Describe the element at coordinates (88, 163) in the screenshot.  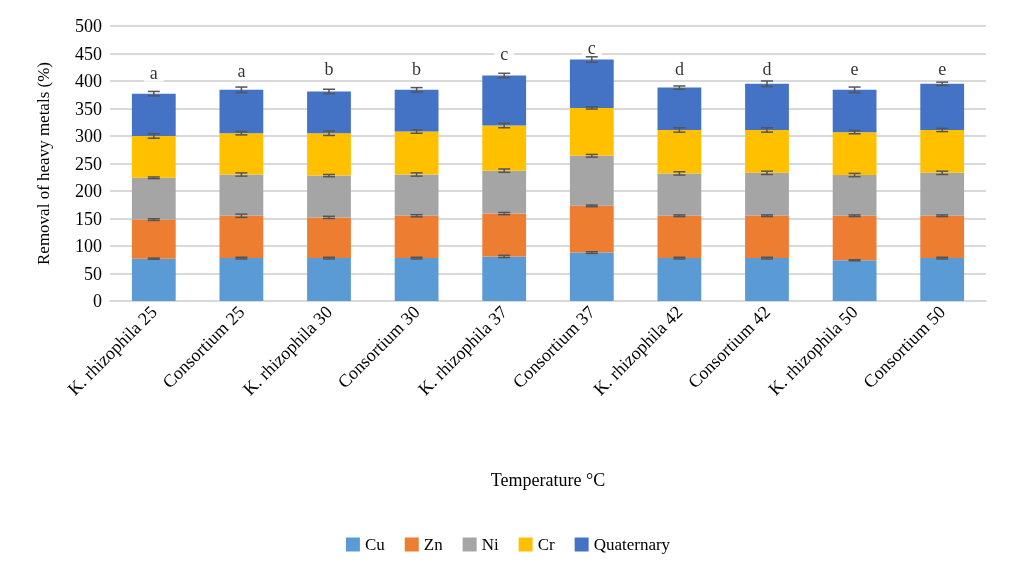
I see `y-tick-label: 250` at that location.